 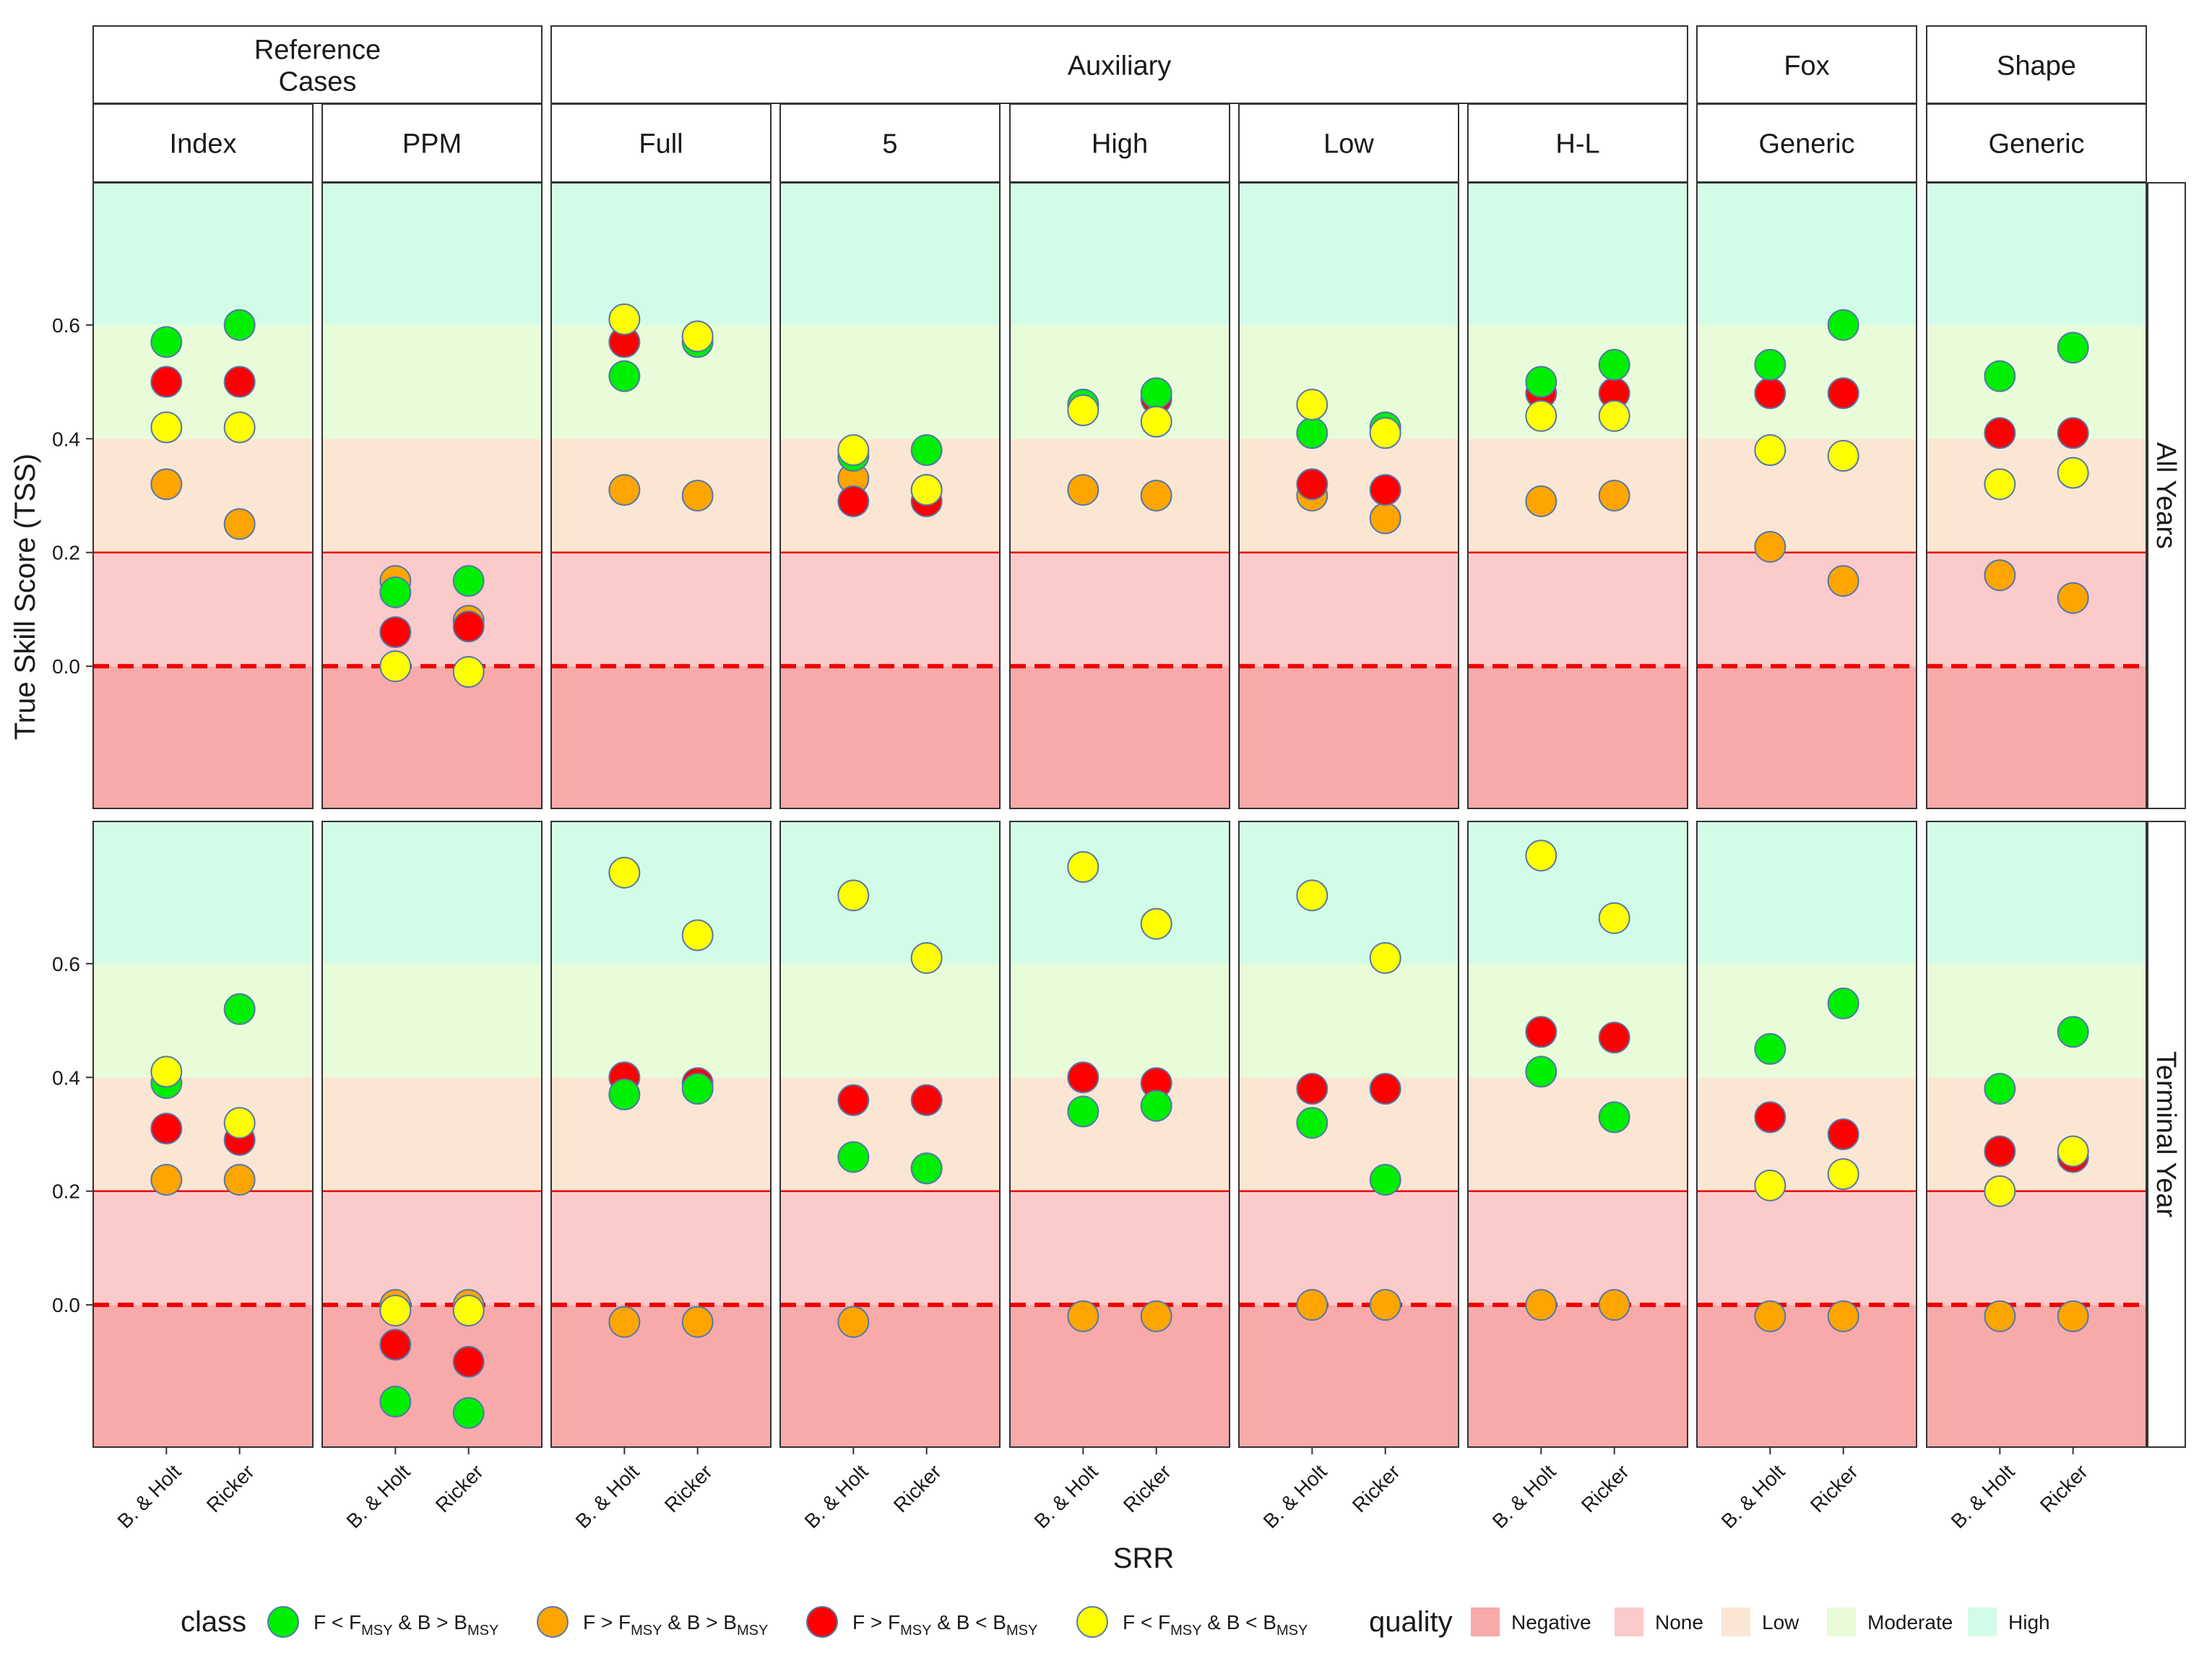 I want to click on y-tick-label: 0.4, so click(x=66, y=1077).